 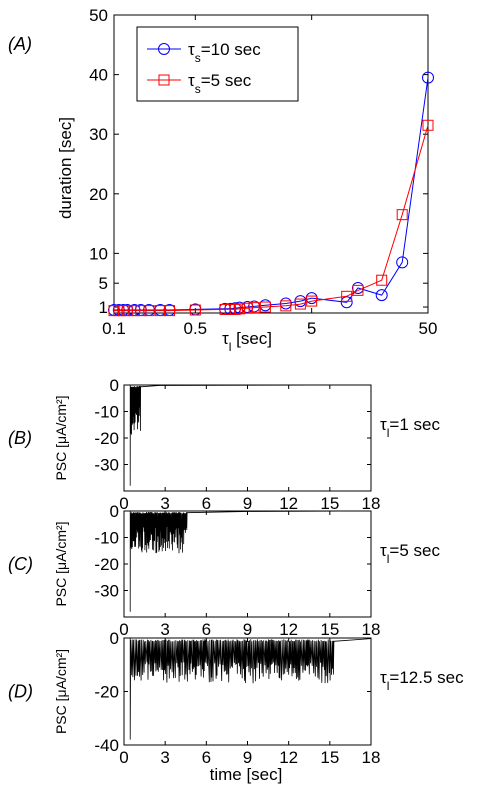 I want to click on panel-label-b: (B), so click(x=20, y=438).